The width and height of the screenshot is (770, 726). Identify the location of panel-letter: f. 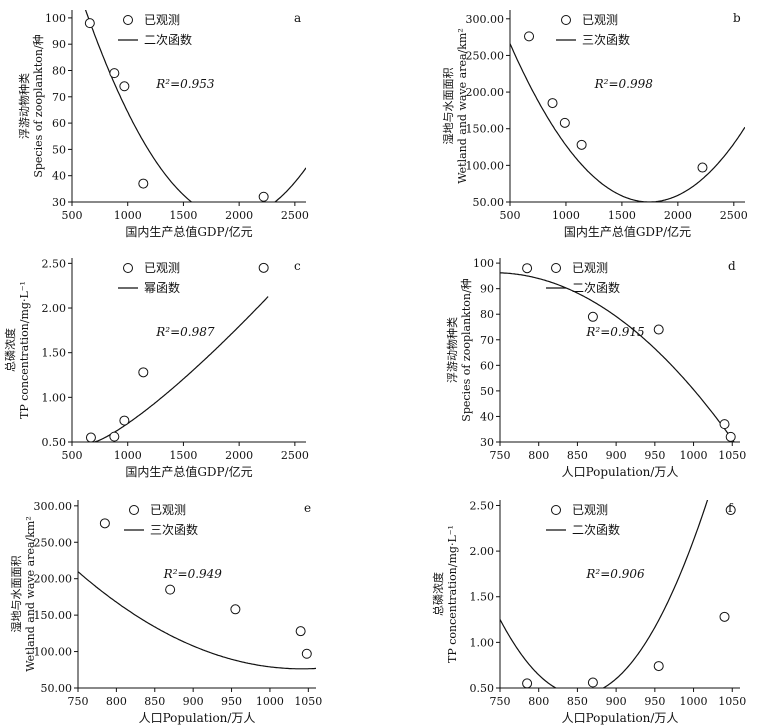
(731, 508).